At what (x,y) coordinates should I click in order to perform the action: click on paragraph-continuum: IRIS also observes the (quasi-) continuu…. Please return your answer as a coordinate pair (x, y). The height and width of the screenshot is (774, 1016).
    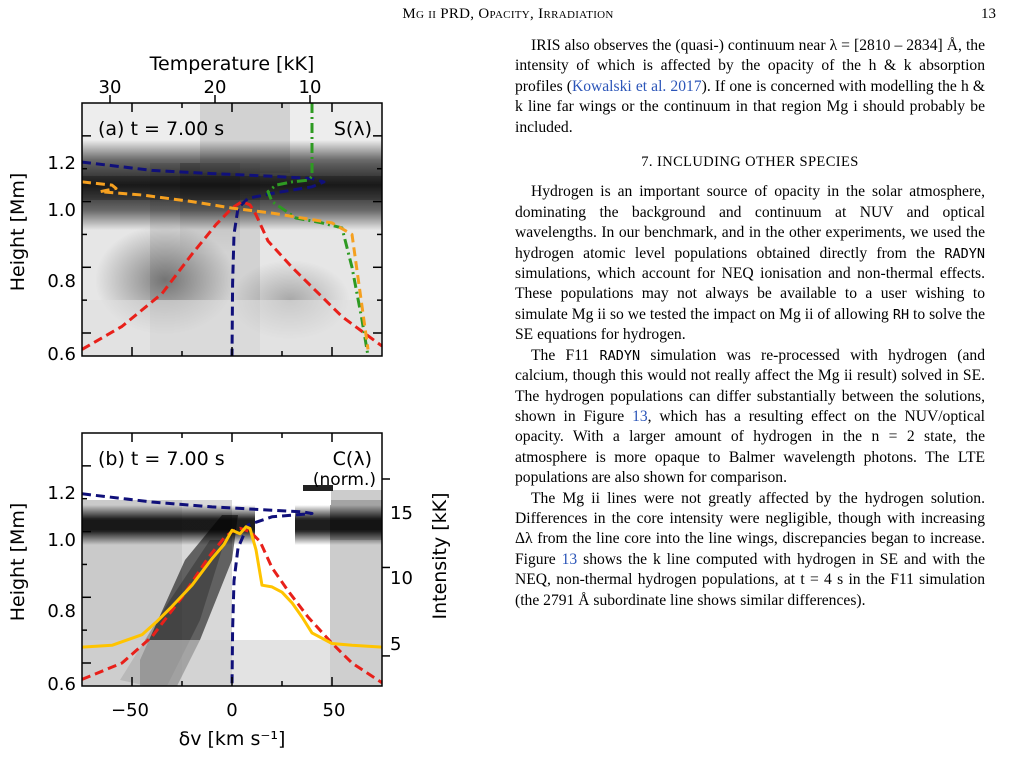
    Looking at the image, I should click on (750, 87).